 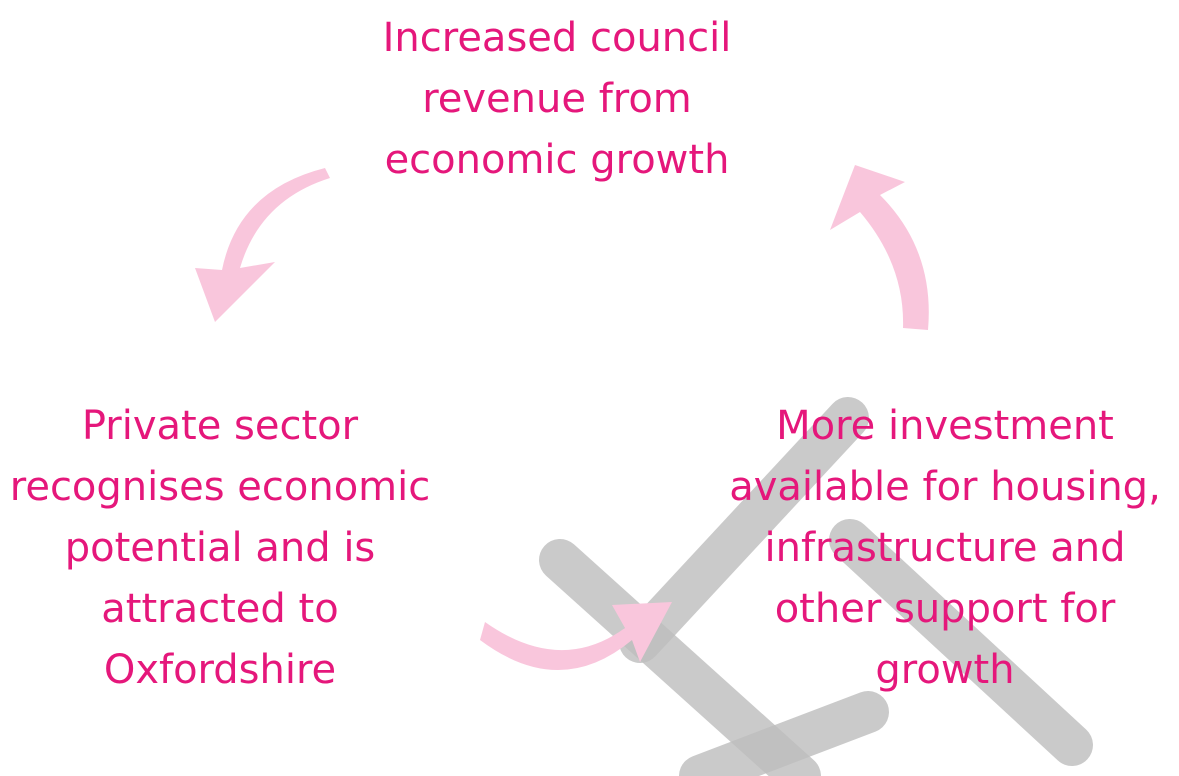 I want to click on node-label-line: economic growth, so click(x=557, y=160).